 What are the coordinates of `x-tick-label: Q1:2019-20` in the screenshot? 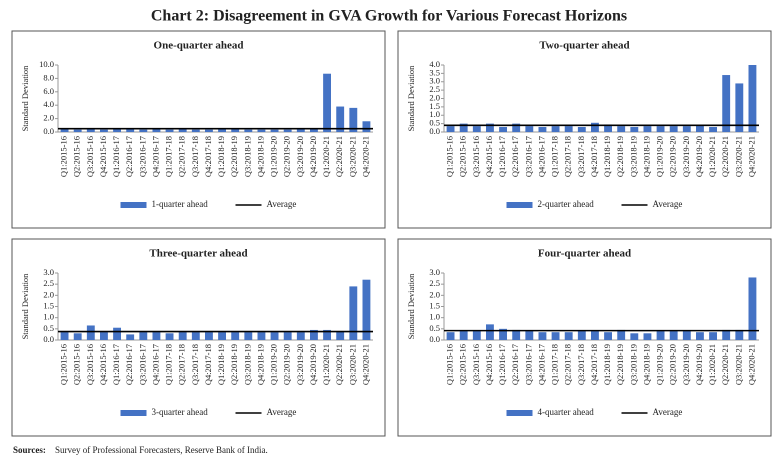 It's located at (660, 364).